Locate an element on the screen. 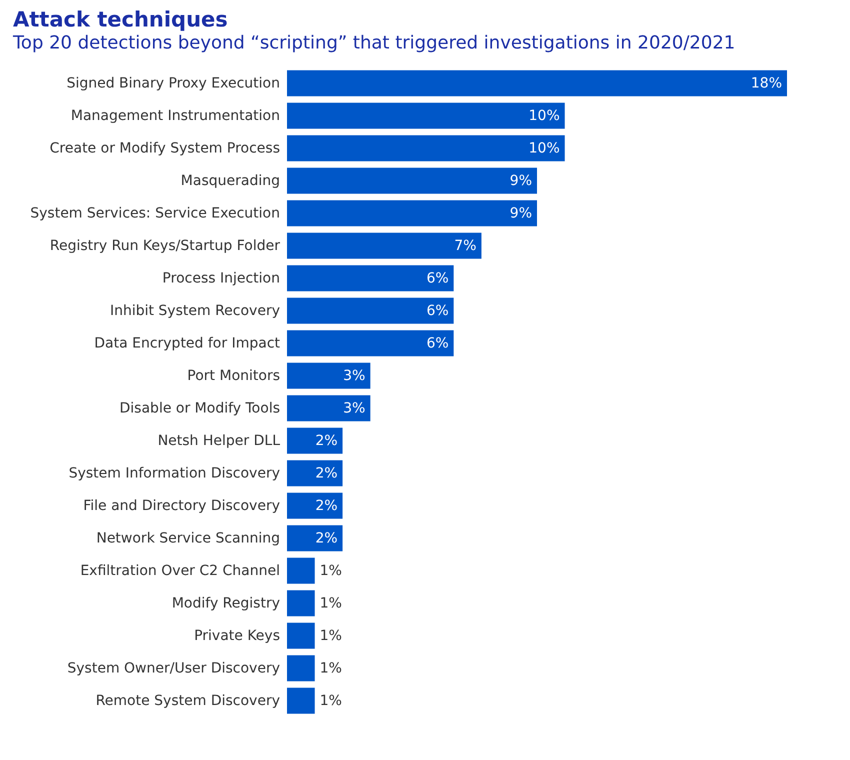 This screenshot has width=850, height=760. y-tick-label: Modify Registry is located at coordinates (226, 603).